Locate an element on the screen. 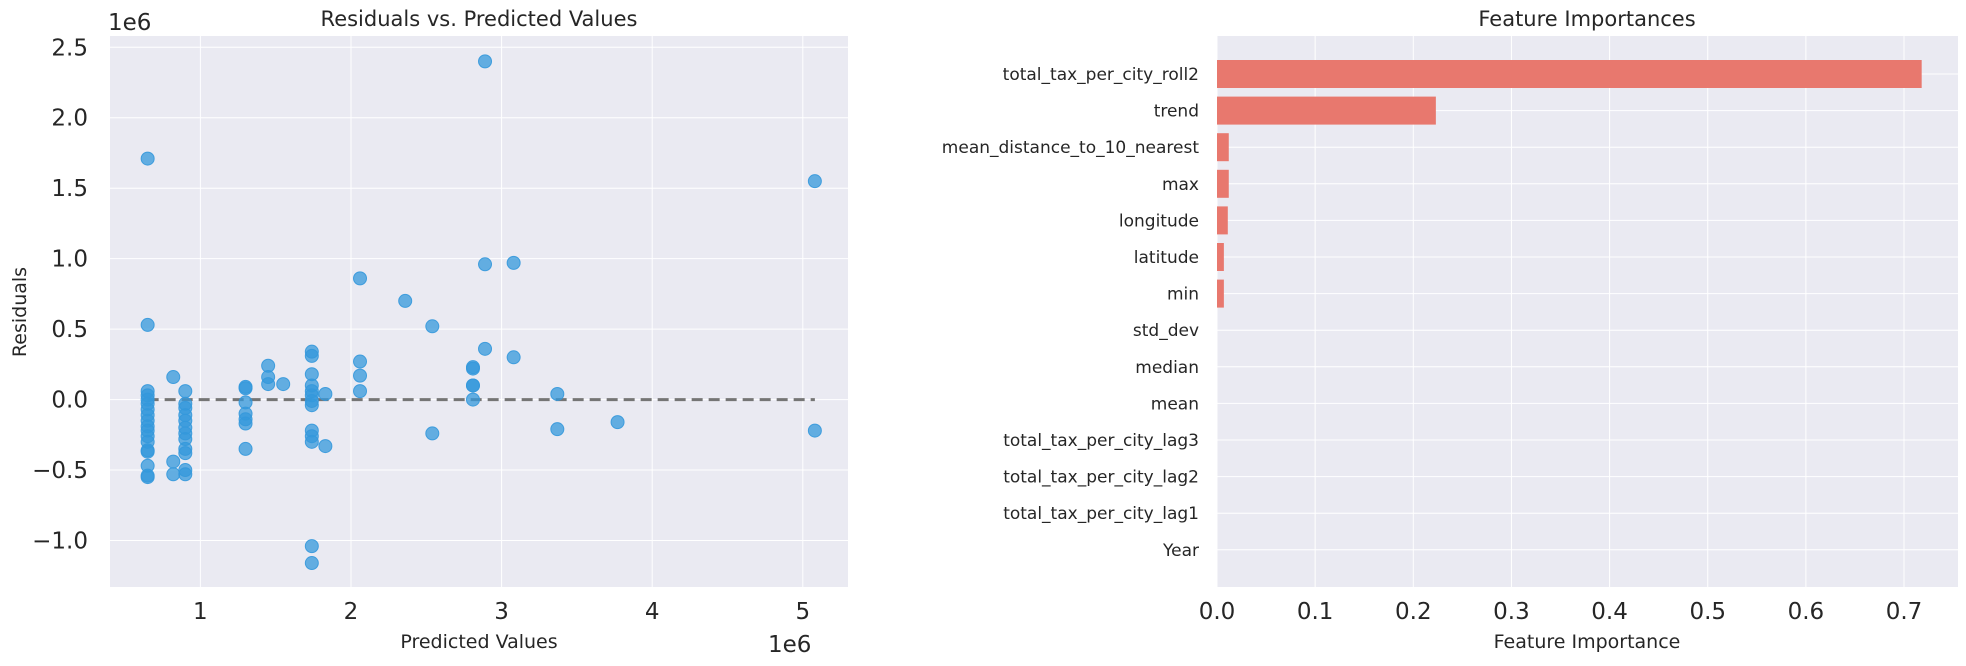 This screenshot has width=1966, height=666. x-tick-label: 1 is located at coordinates (200, 612).